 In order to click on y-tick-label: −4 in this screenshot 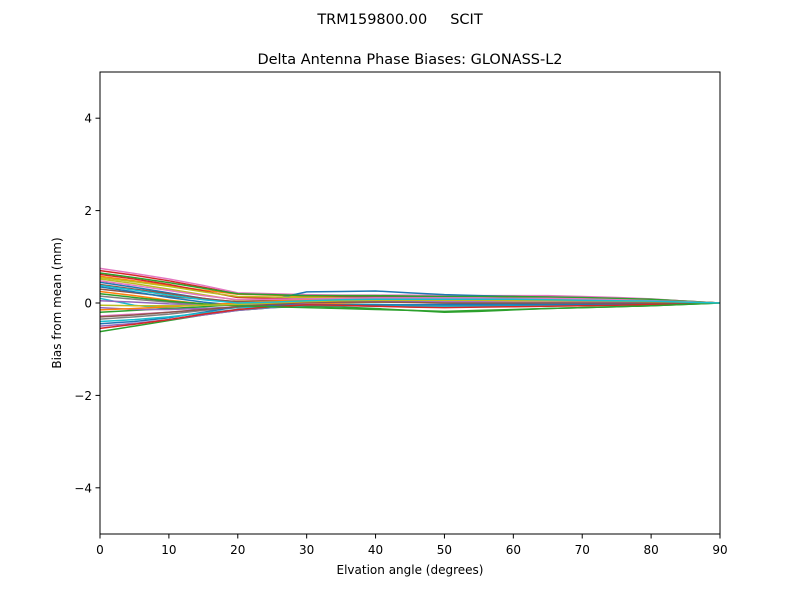, I will do `click(83, 488)`.